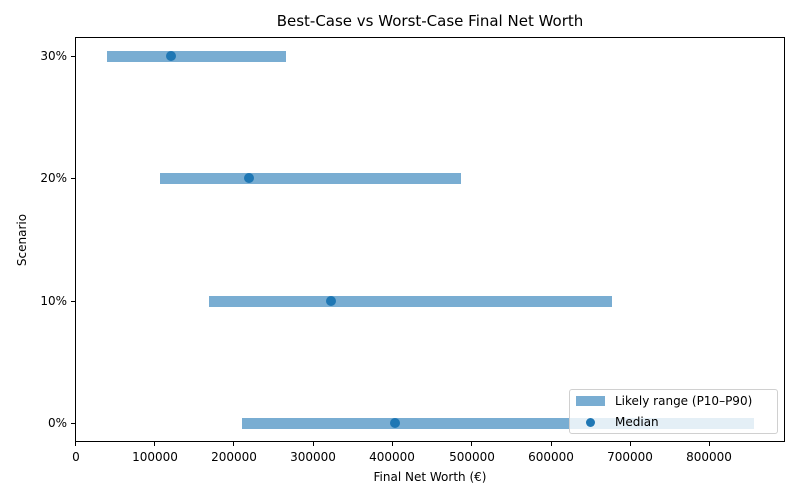  I want to click on x-tick-label: 0, so click(76, 457).